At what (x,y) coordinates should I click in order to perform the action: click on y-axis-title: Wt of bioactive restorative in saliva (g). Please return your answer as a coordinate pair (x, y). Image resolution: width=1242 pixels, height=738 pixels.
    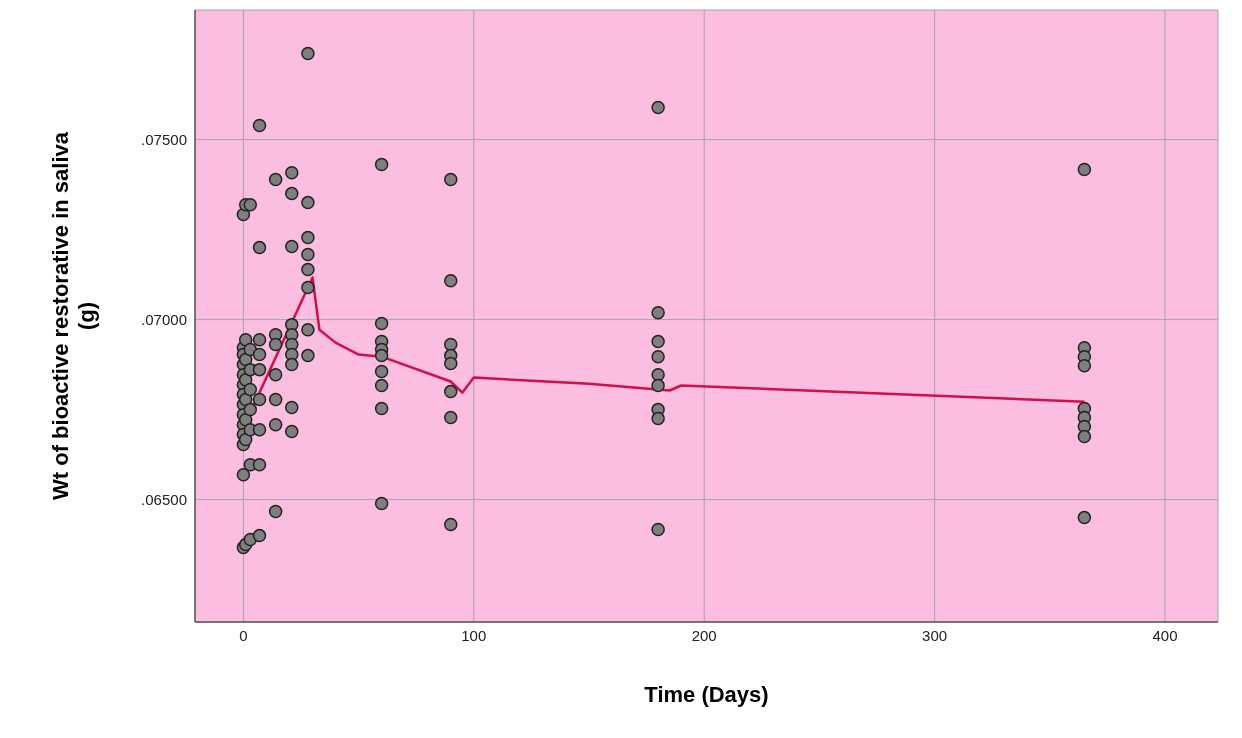
    Looking at the image, I should click on (73, 316).